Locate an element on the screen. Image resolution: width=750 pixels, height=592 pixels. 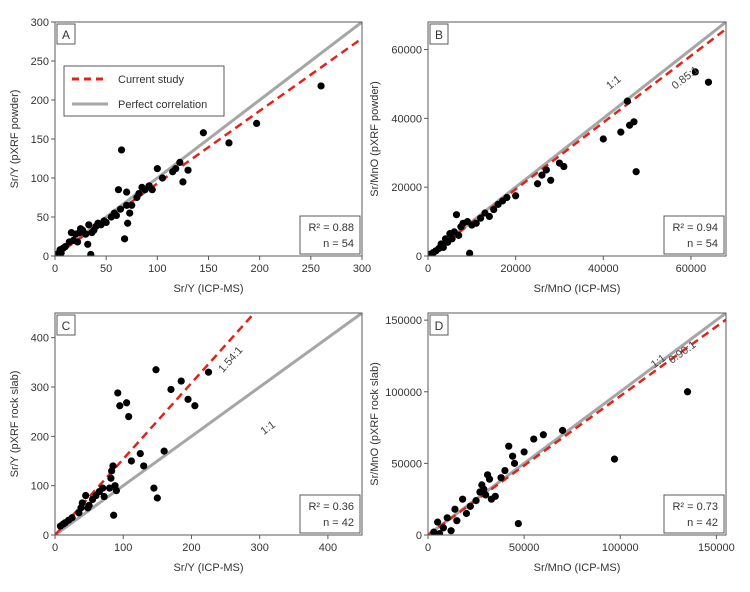
x-tick-label: 100000 is located at coordinates (620, 548).